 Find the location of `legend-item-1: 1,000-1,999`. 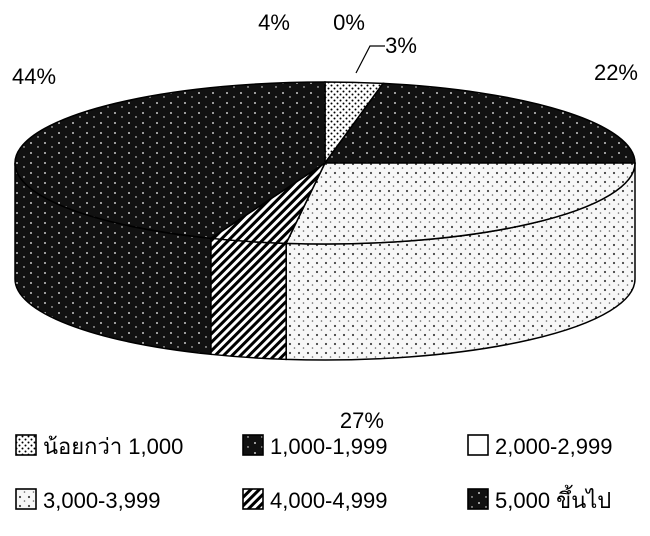

legend-item-1: 1,000-1,999 is located at coordinates (314, 446).